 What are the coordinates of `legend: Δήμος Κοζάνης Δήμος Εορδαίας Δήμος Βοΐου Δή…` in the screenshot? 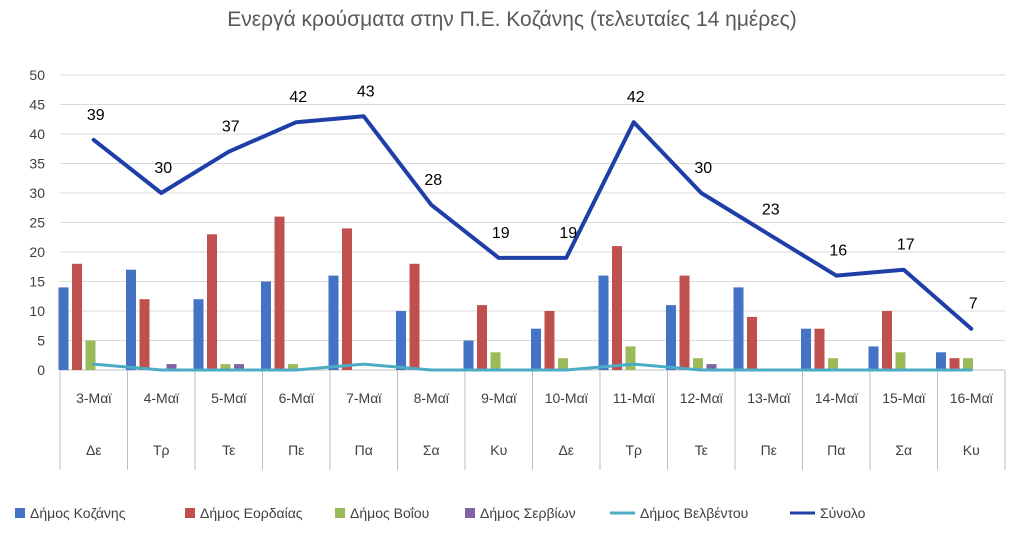 It's located at (440, 513).